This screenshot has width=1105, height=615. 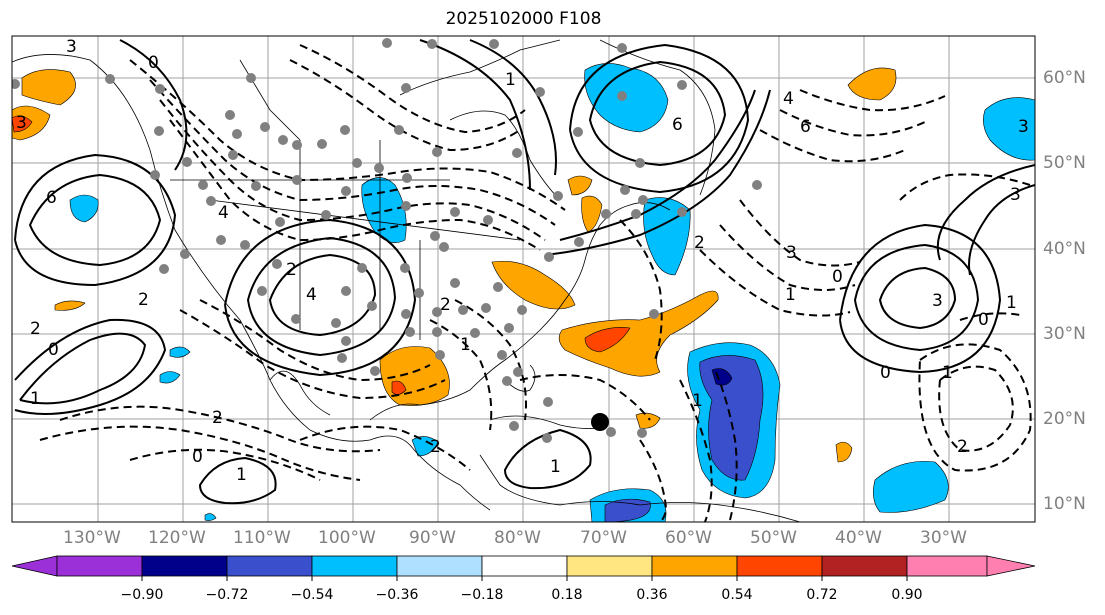 I want to click on shade-strong-atlantic, so click(x=607, y=340).